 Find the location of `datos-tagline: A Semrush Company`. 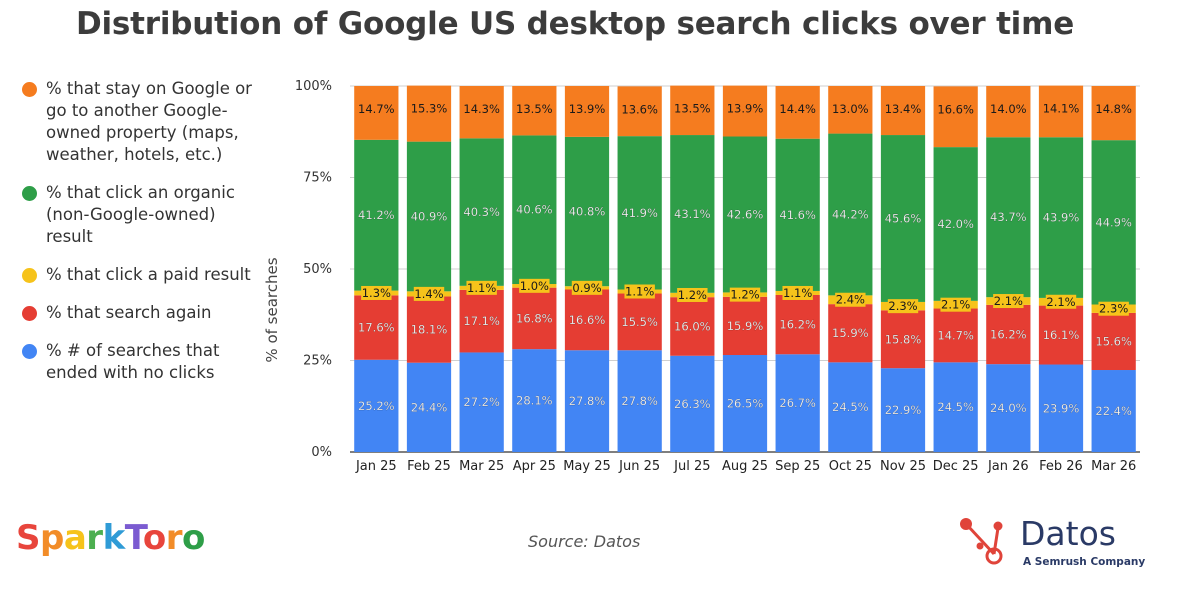

datos-tagline: A Semrush Company is located at coordinates (1084, 562).